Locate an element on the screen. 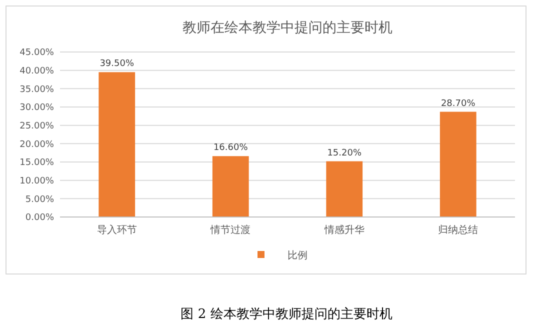 This screenshot has width=533, height=332. y-tick-label: 5.00% is located at coordinates (39, 199).